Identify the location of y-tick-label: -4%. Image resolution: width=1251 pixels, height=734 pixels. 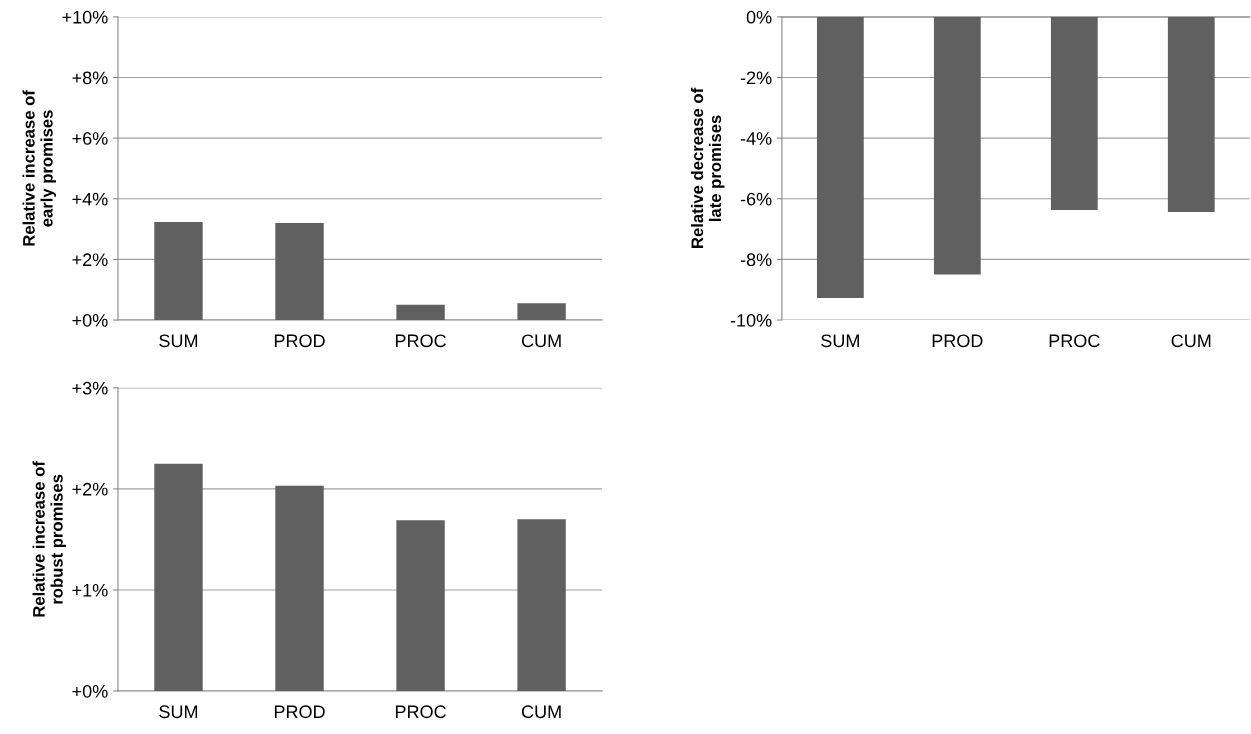
(756, 138).